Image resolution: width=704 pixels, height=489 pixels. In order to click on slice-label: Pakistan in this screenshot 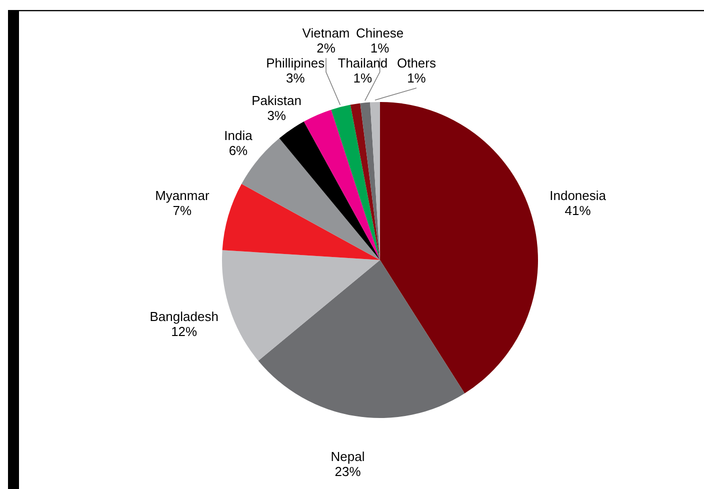, I will do `click(277, 100)`.